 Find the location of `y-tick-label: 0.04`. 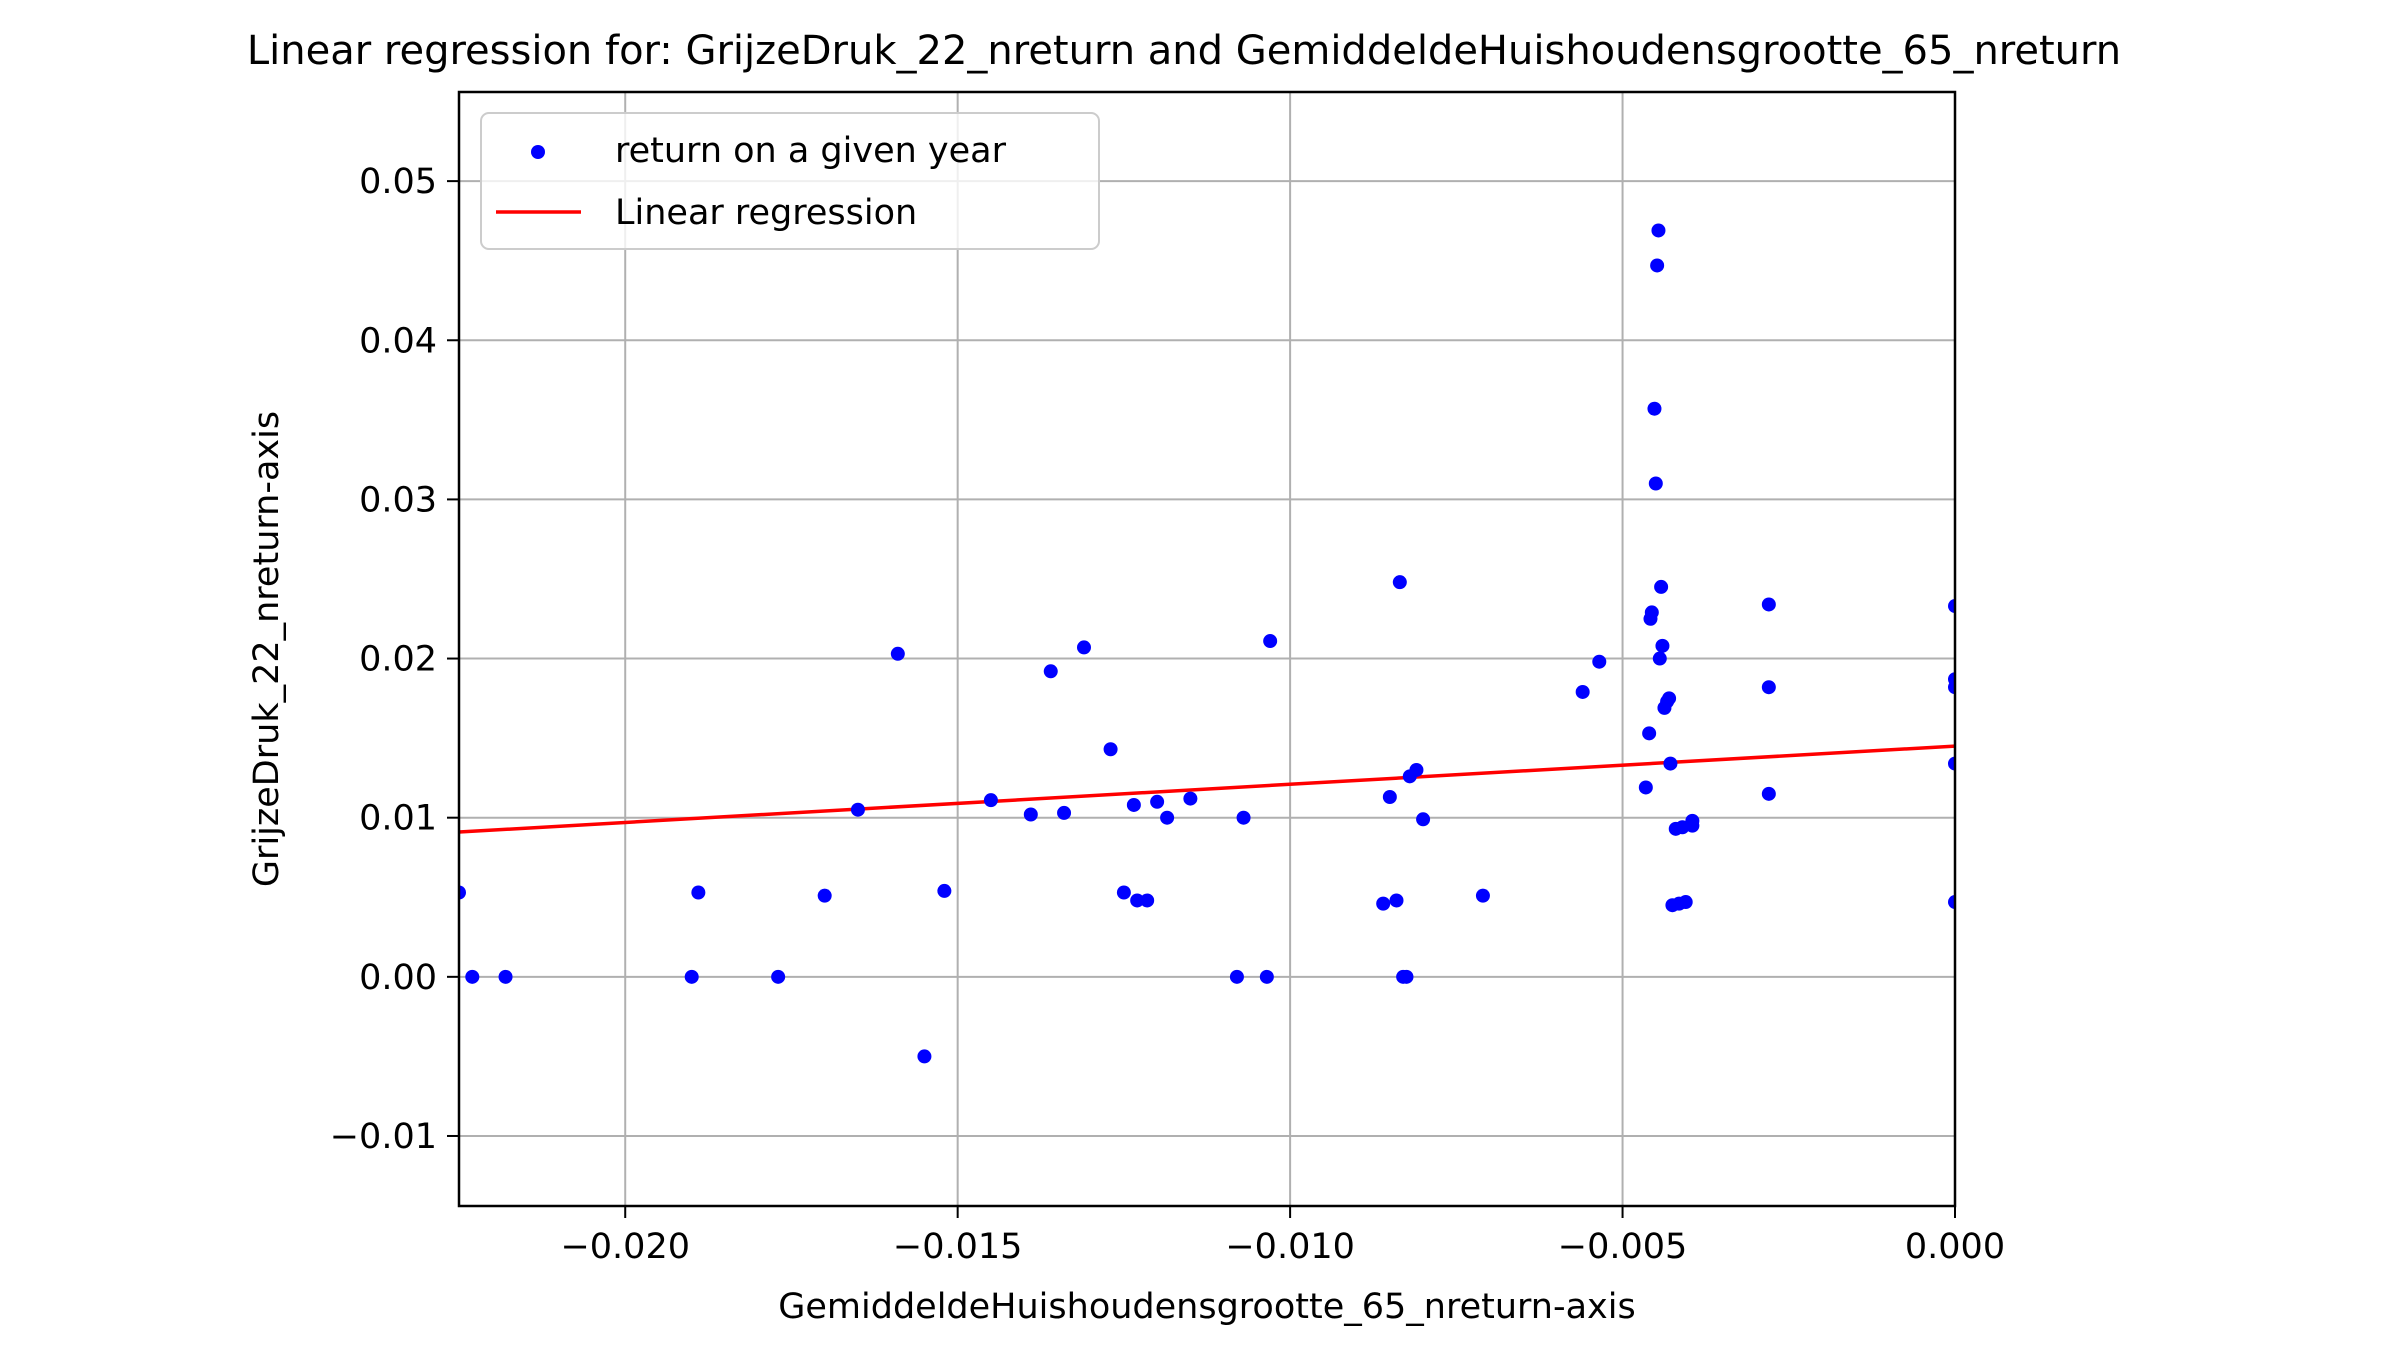

y-tick-label: 0.04 is located at coordinates (398, 341).